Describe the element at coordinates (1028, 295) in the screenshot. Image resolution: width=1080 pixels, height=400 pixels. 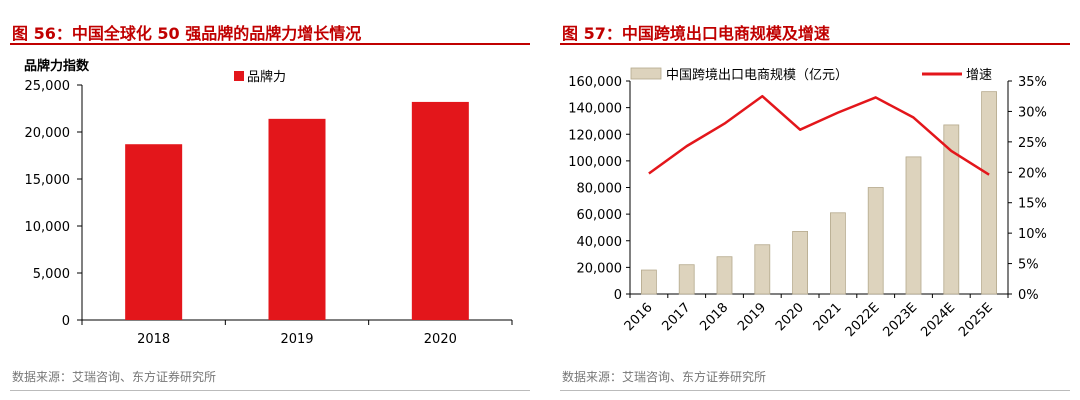
I see `y2-tick-label: 0%` at that location.